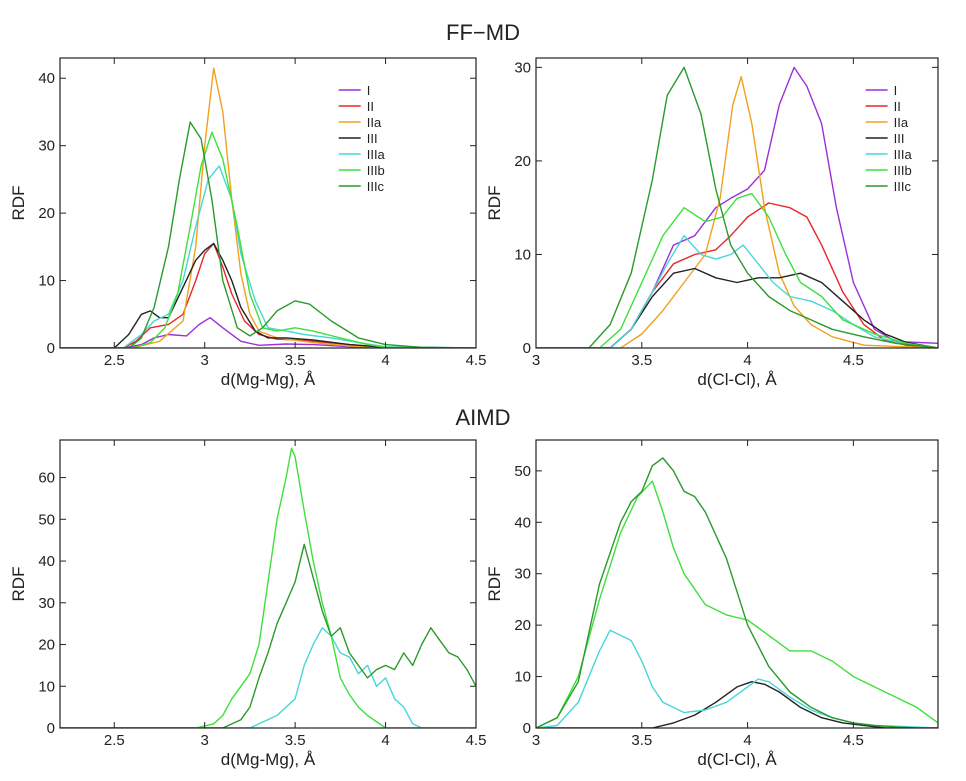 Image resolution: width=966 pixels, height=781 pixels. What do you see at coordinates (483, 417) in the screenshot?
I see `aimd-section-title: AIMD` at bounding box center [483, 417].